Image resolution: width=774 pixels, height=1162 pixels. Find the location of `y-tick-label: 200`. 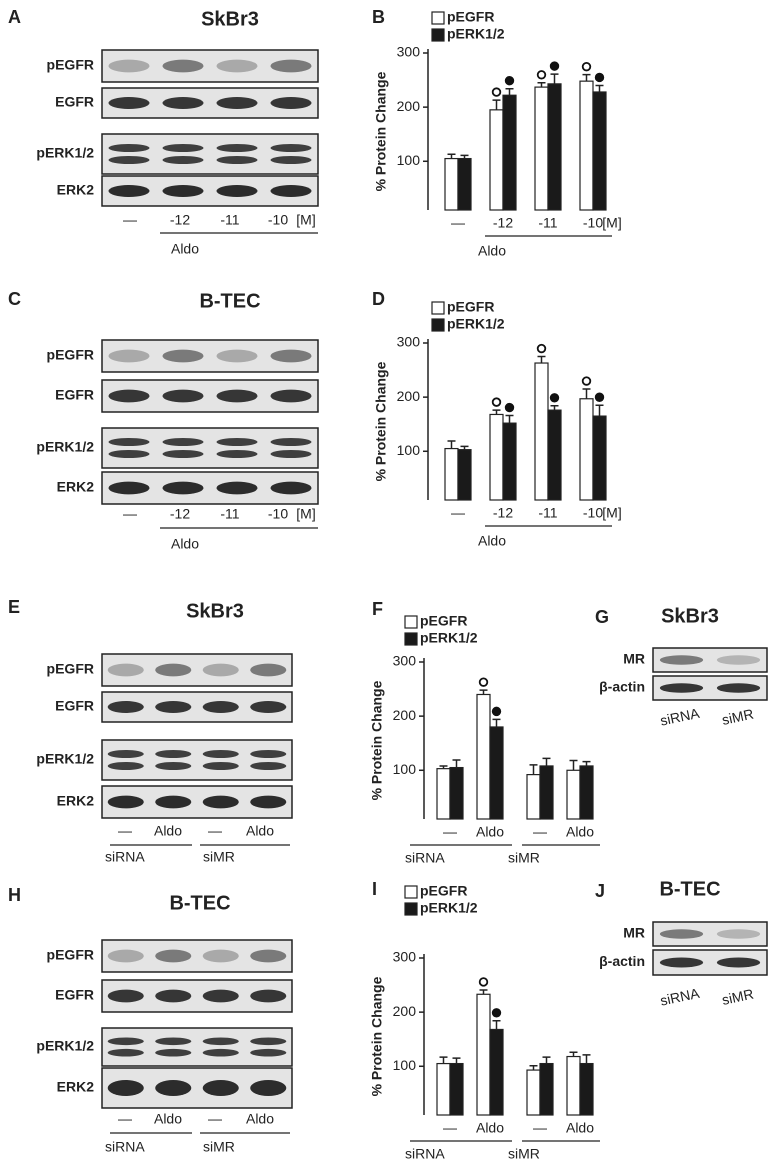

y-tick-label: 200 is located at coordinates (409, 106).